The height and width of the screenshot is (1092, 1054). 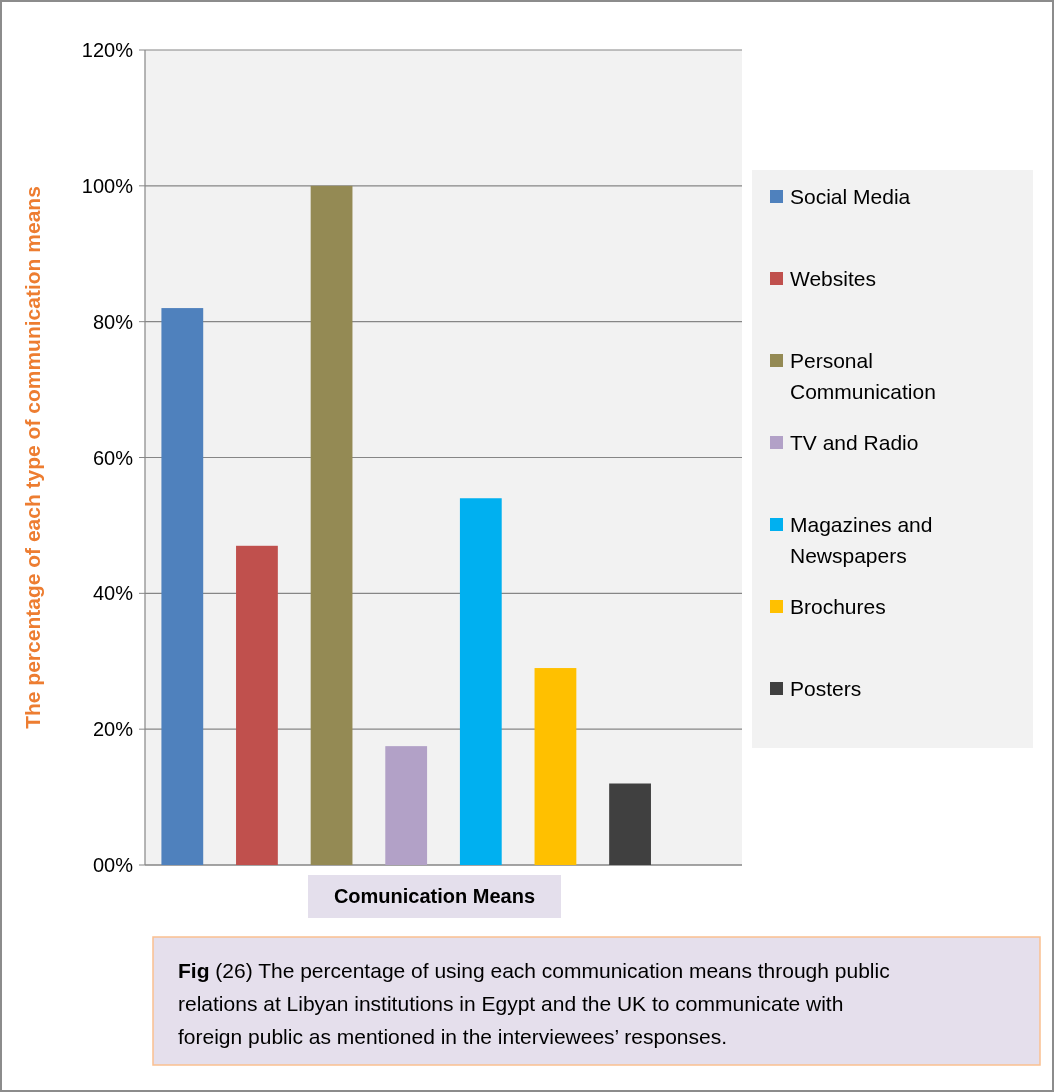 What do you see at coordinates (107, 185) in the screenshot?
I see `y-tick-label: 100%` at bounding box center [107, 185].